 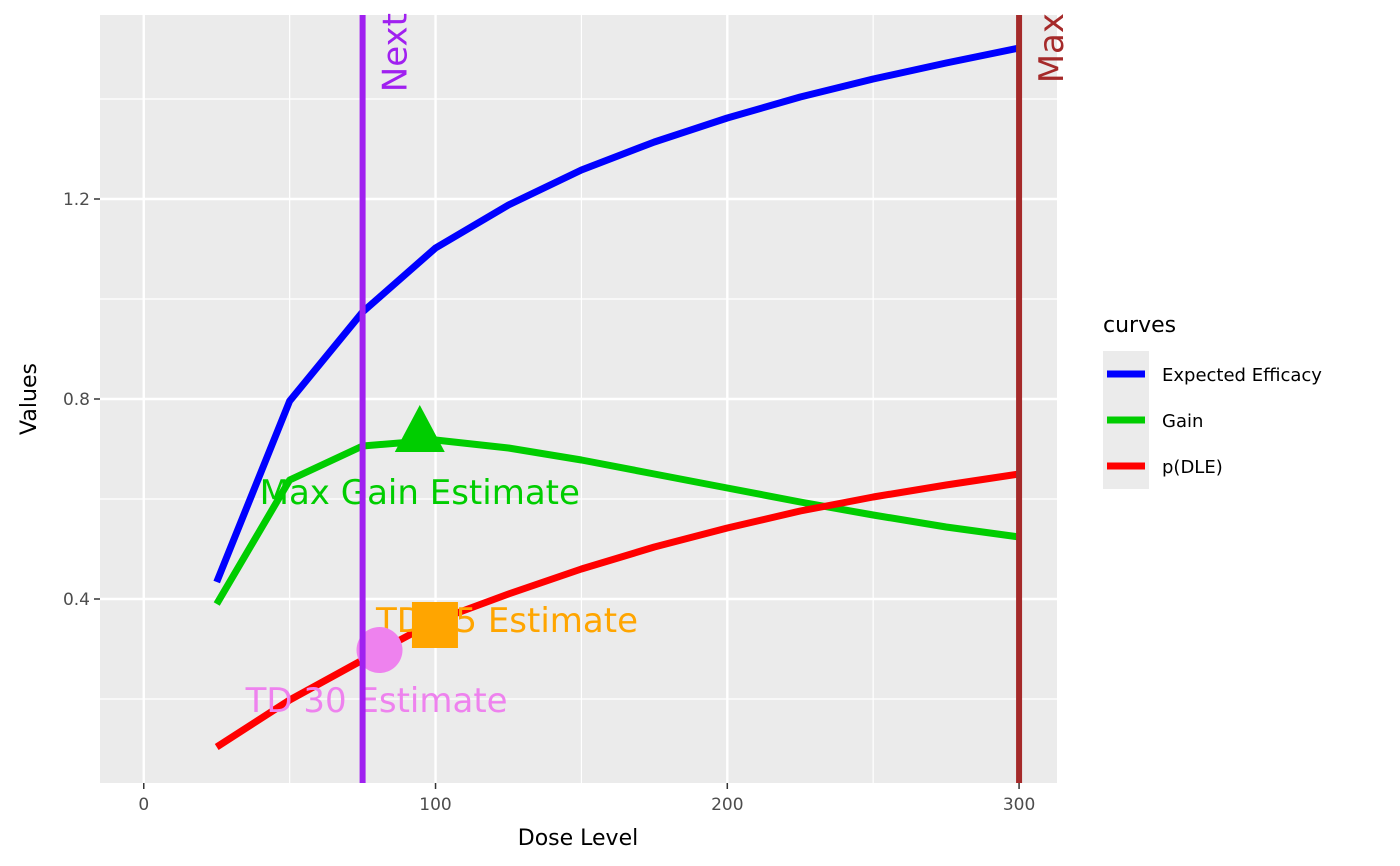 I want to click on x-tick-label: 0, so click(x=143, y=805).